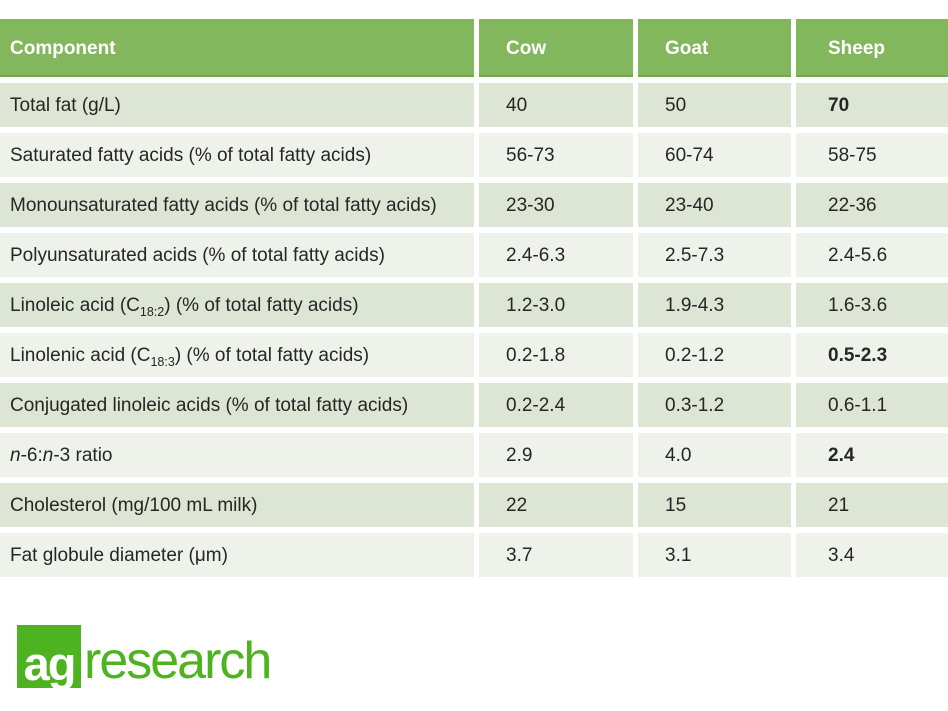  I want to click on sheep-value-cell: 22-36, so click(872, 205).